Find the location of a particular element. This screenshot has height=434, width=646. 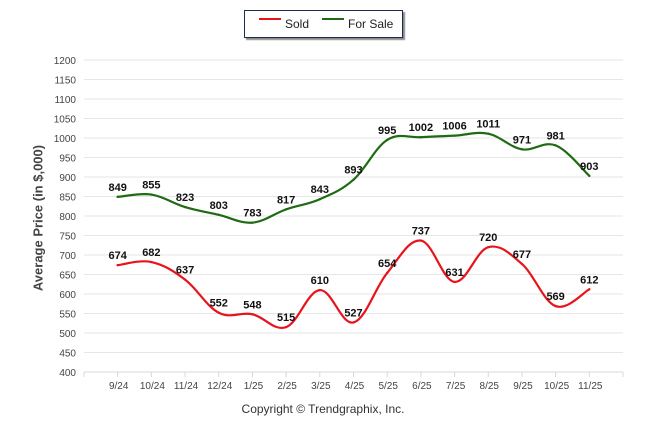

x-tick-label: 3/25 is located at coordinates (321, 386).